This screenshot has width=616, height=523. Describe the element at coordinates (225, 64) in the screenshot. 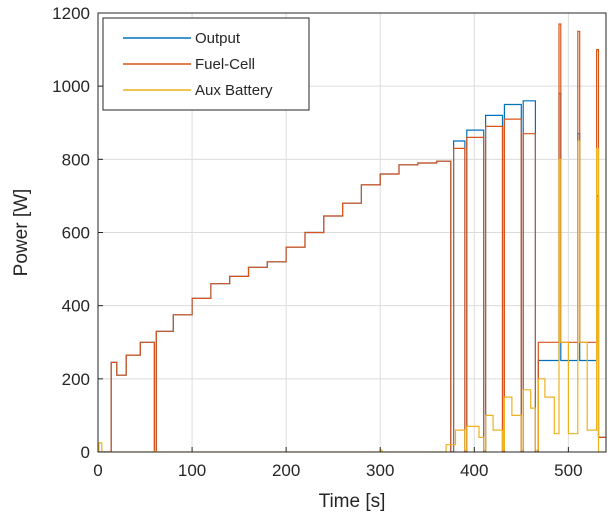

I see `legend-label: Fuel-Cell` at that location.